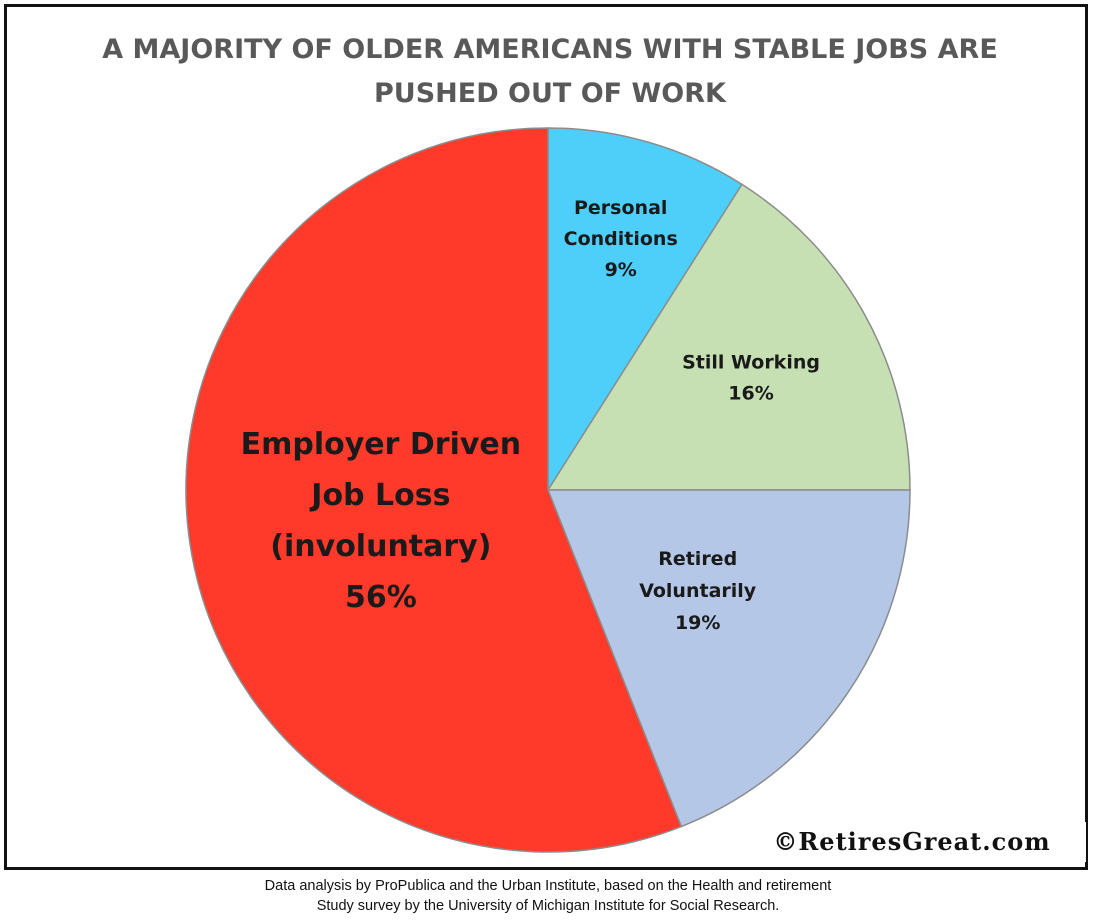  Describe the element at coordinates (620, 208) in the screenshot. I see `pie-slice-personal-label-line: Personal` at that location.